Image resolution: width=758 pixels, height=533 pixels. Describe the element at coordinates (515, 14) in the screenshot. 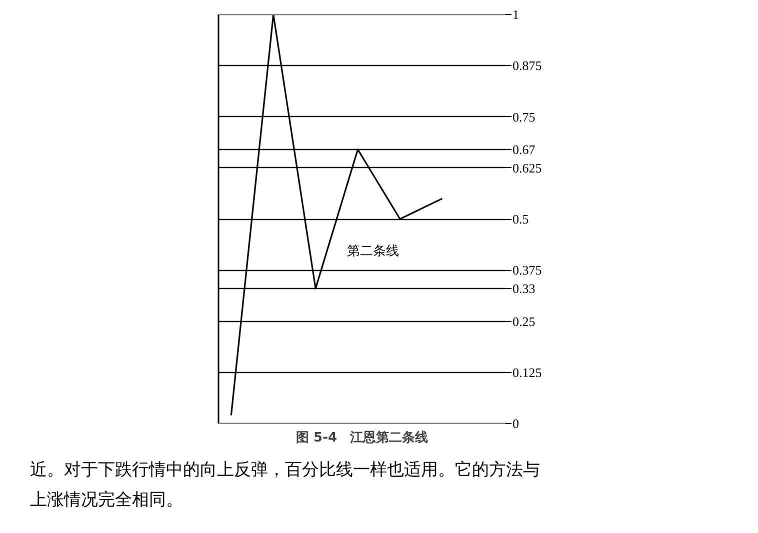

I see `y-tick-label: 1` at that location.